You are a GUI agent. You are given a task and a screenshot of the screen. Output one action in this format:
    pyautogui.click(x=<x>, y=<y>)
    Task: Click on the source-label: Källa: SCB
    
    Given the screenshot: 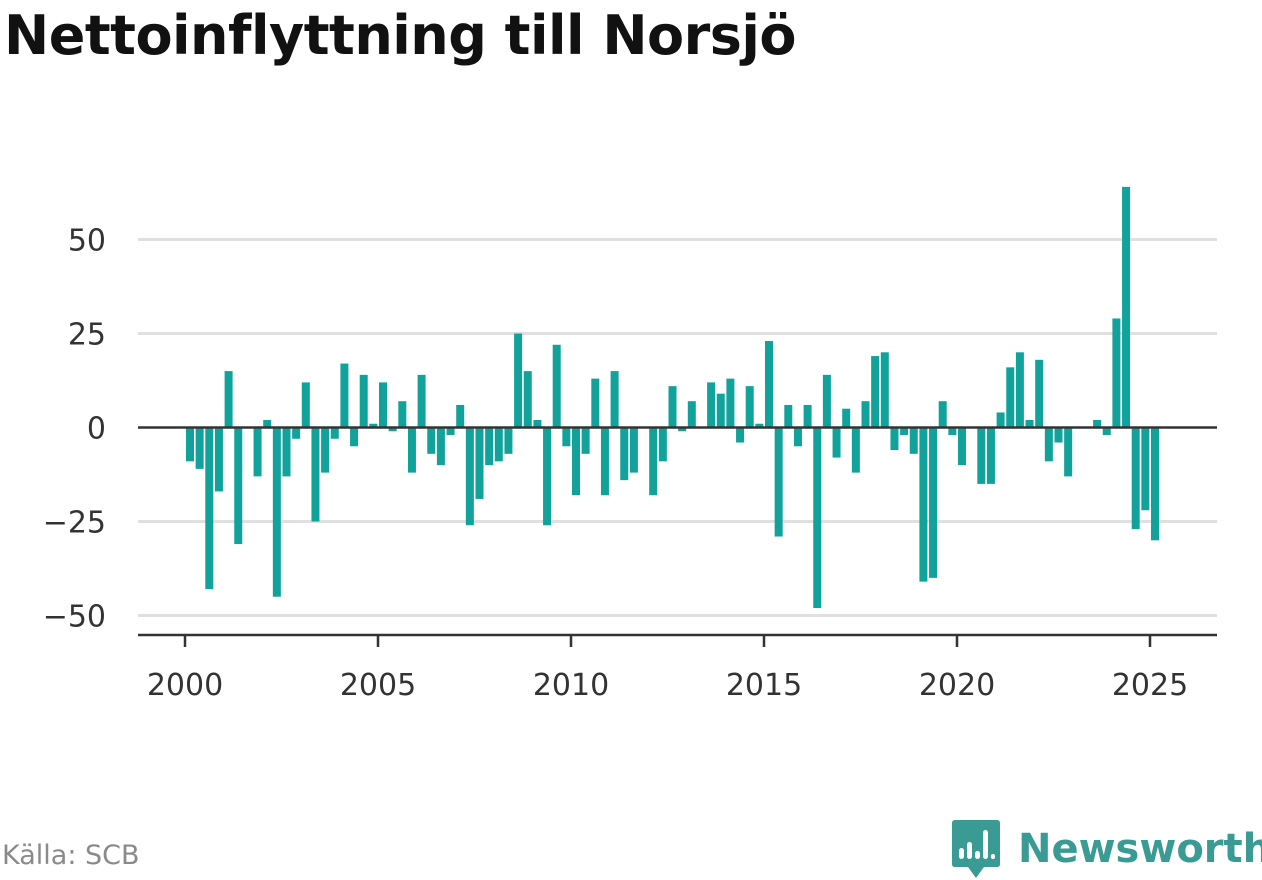 What is the action you would take?
    pyautogui.click(x=71, y=855)
    